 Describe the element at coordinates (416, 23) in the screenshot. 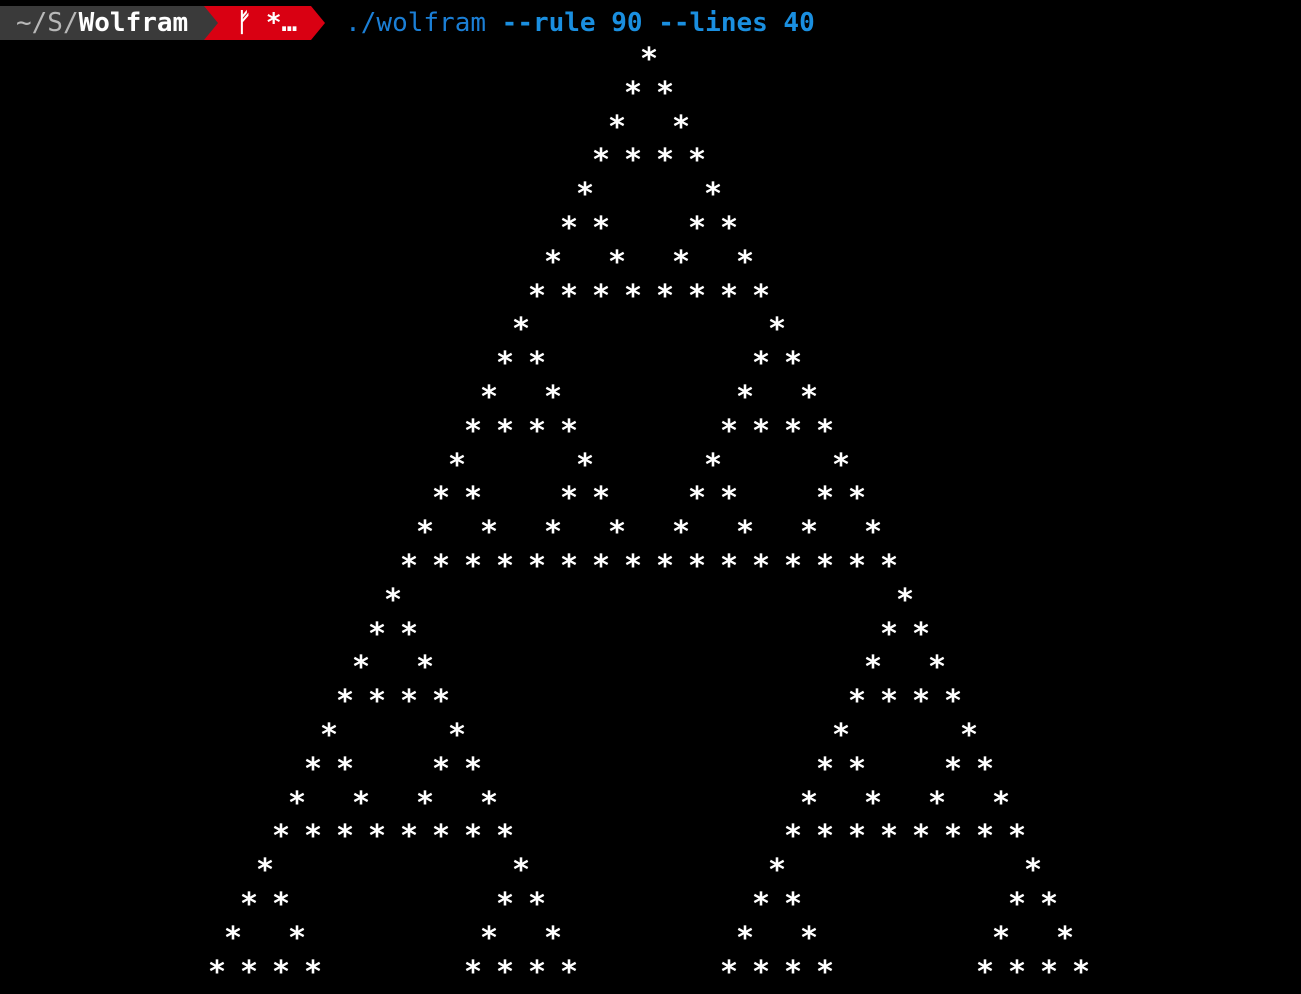

I see `command-executable: ./wolfram` at that location.